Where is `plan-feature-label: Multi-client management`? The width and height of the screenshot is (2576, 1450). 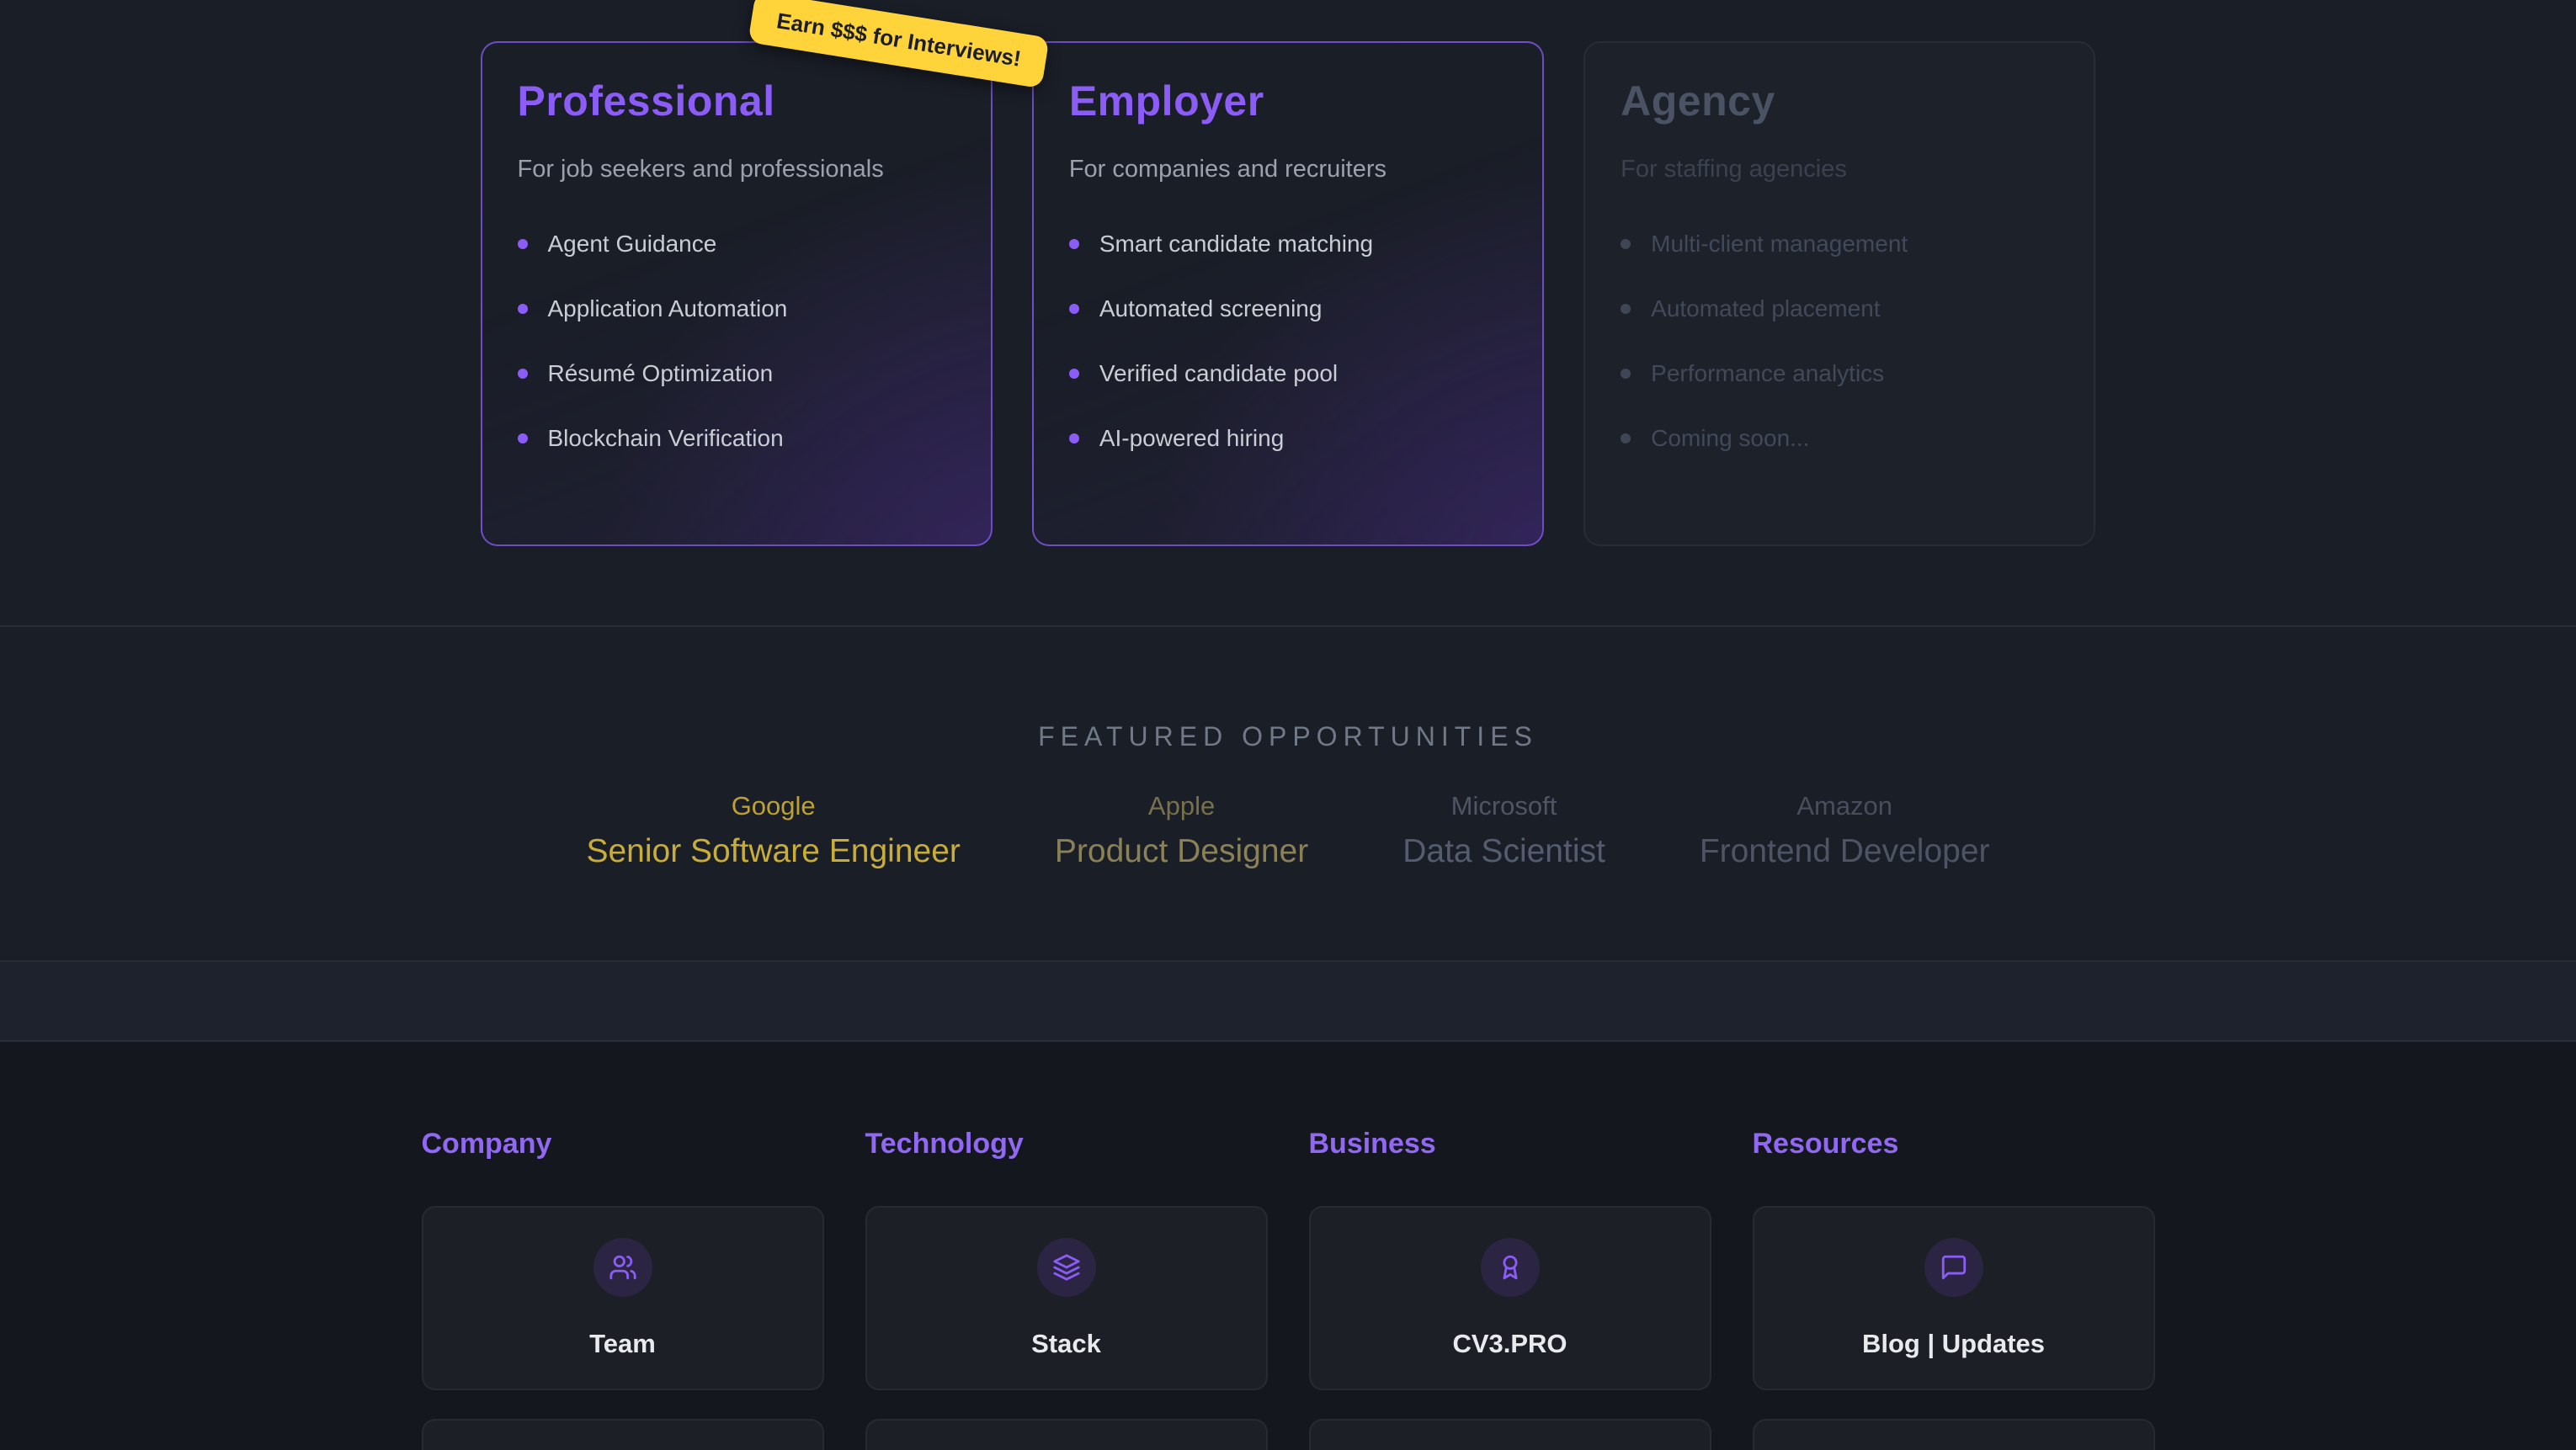
plan-feature-label: Multi-client management is located at coordinates (1779, 244).